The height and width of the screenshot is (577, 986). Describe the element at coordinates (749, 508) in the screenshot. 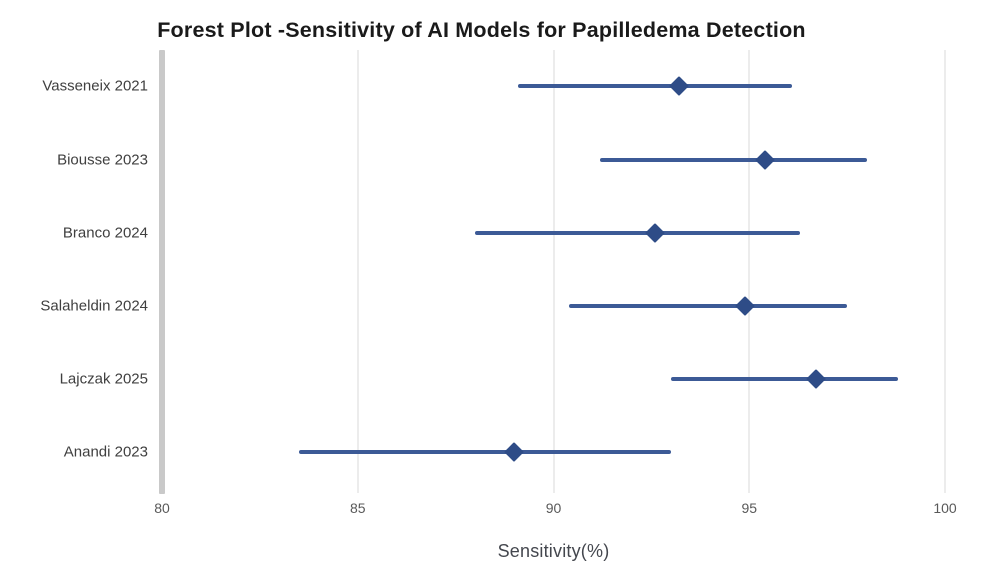

I see `x-tick-label-95: 95` at that location.